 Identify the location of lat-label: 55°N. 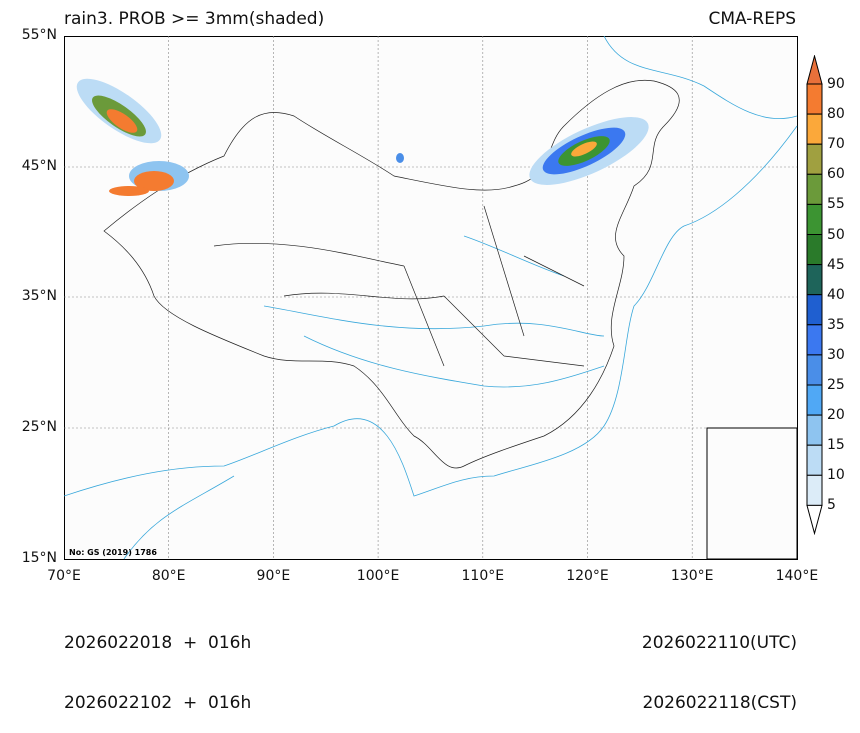
(39, 35).